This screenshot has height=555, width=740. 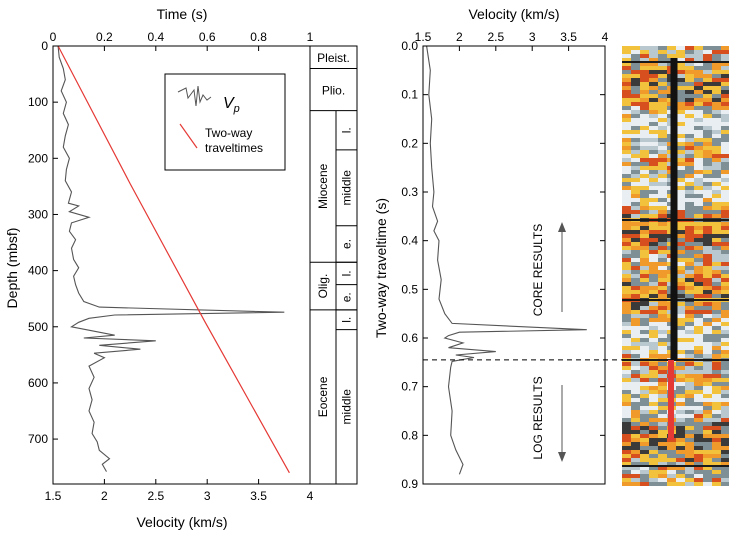 What do you see at coordinates (409, 484) in the screenshot?
I see `right-y-tick-label: 0.9` at bounding box center [409, 484].